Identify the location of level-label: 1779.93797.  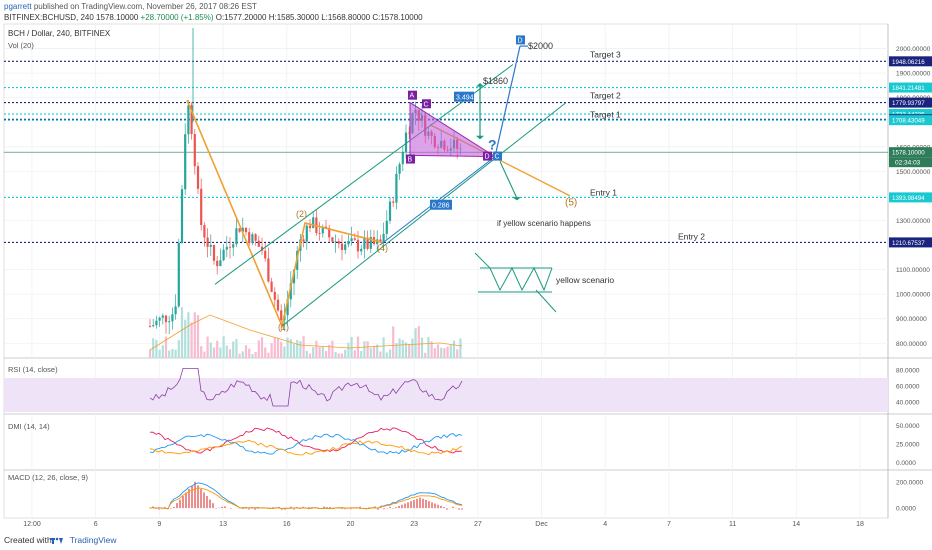
(908, 103).